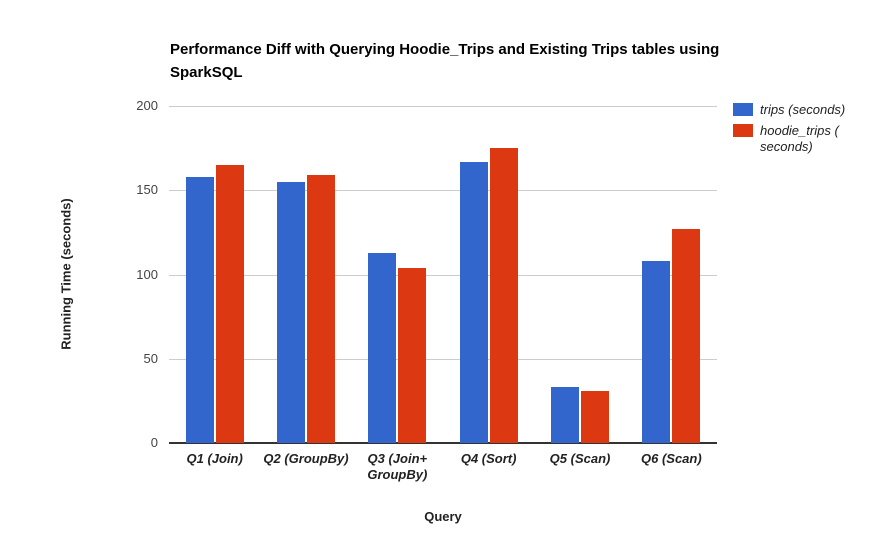 This screenshot has height=548, width=888. Describe the element at coordinates (200, 309) in the screenshot. I see `bar-trips-q1` at that location.